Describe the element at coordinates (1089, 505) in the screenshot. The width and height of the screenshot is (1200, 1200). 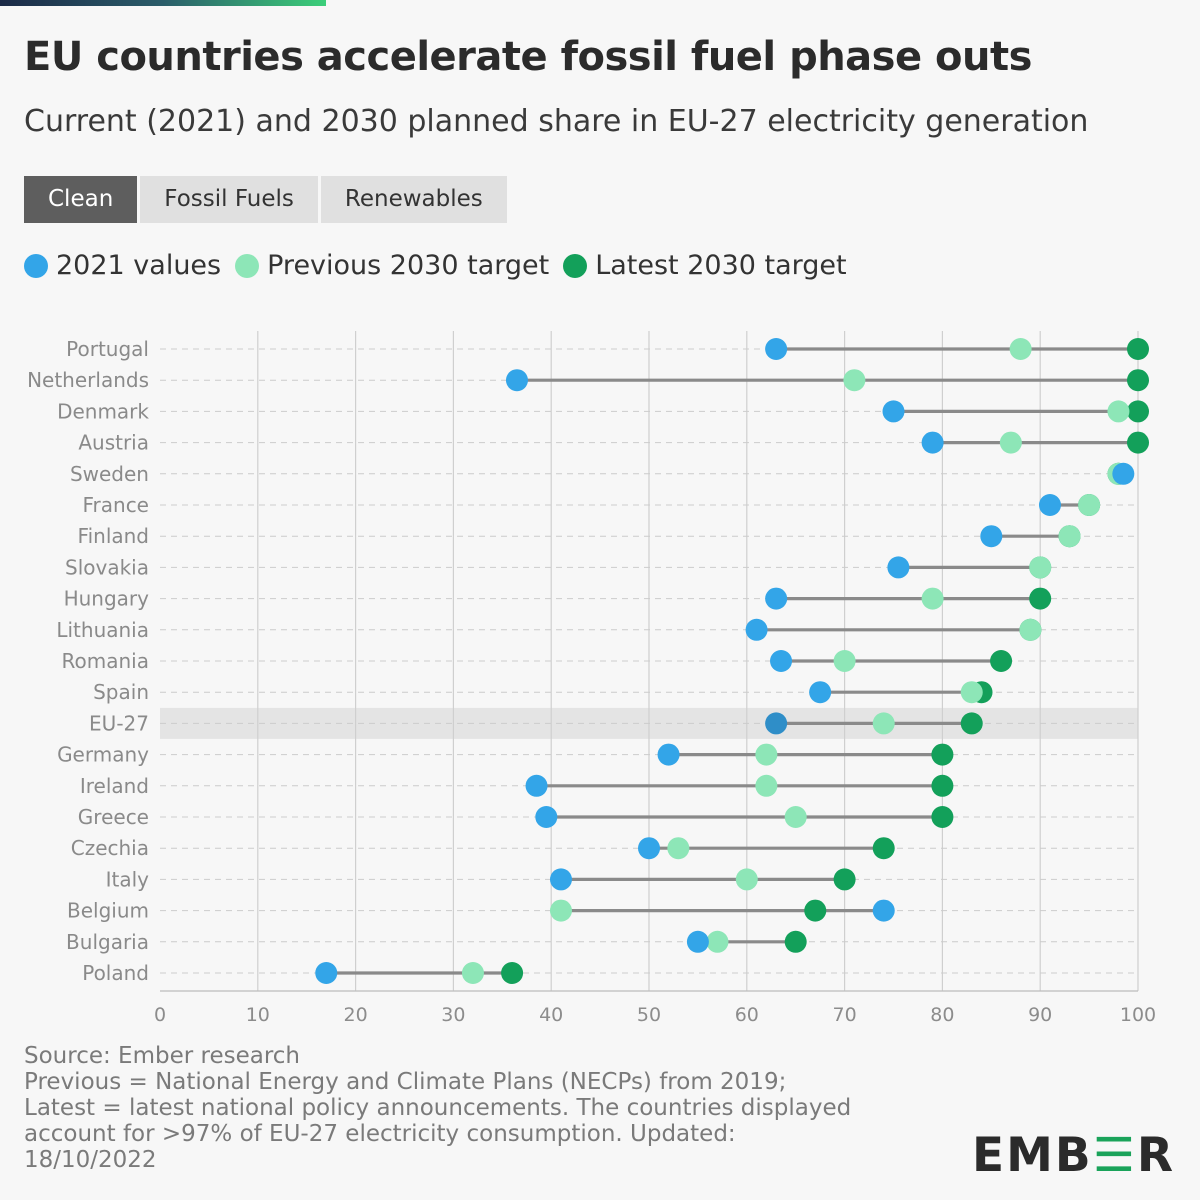
I see `dot-previous-france` at that location.